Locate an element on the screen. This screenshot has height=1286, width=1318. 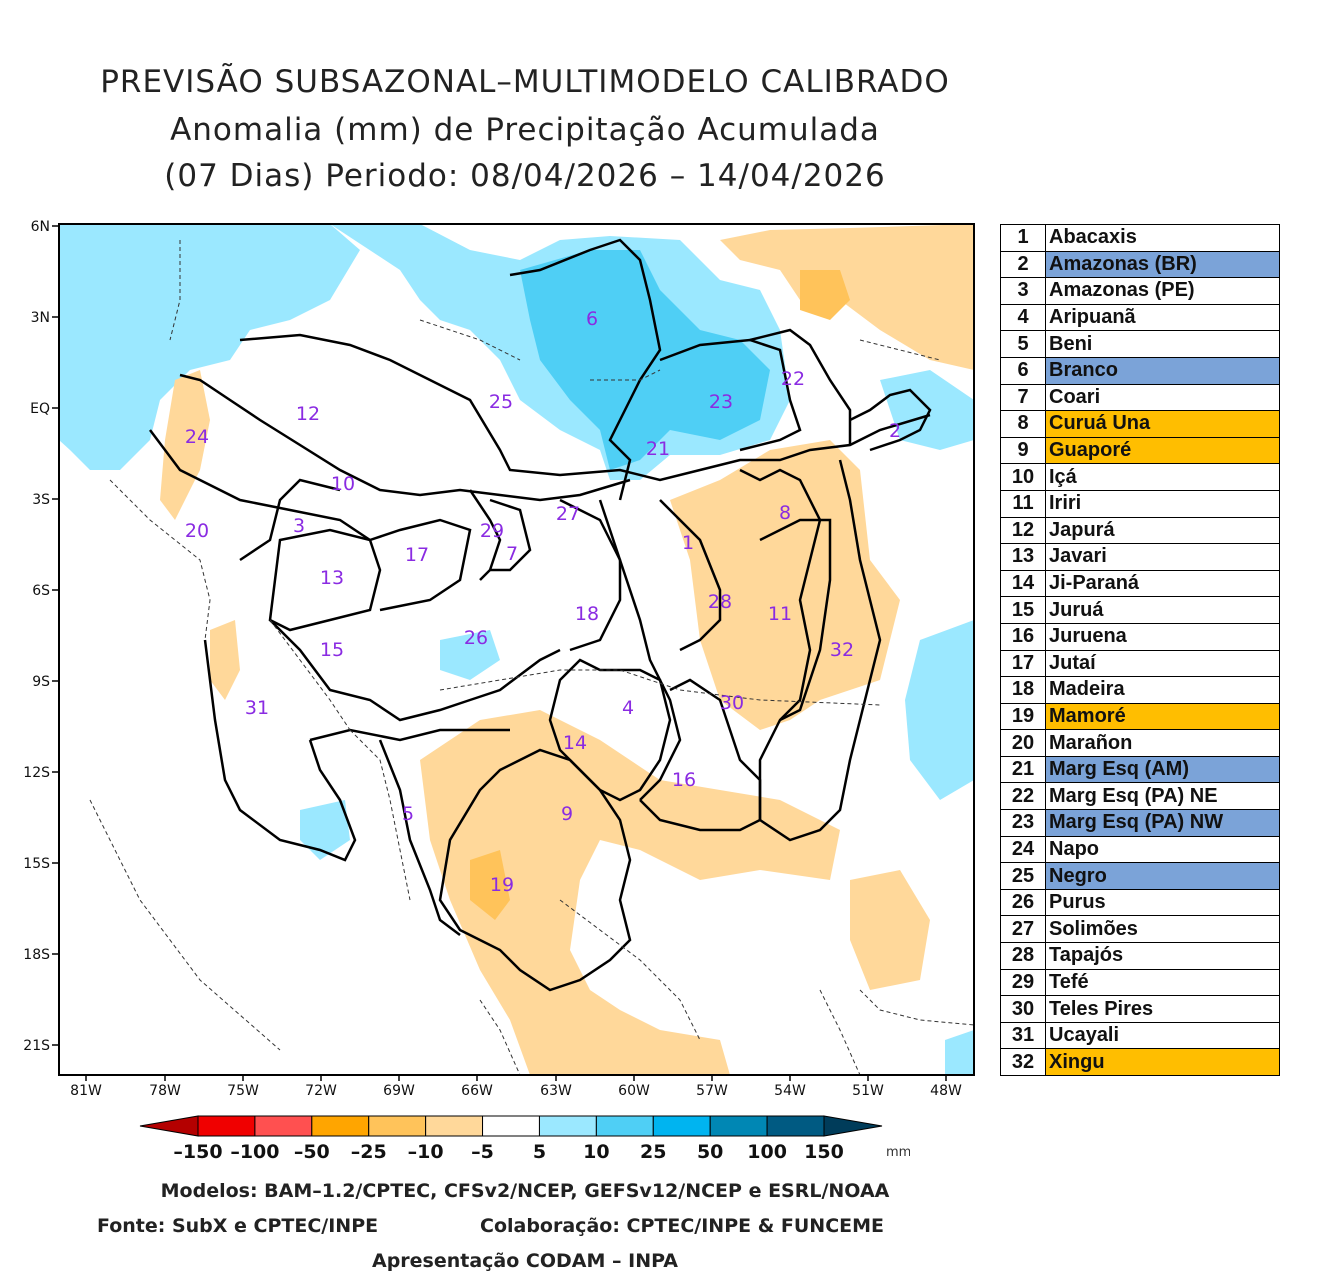
wet-area-northwest is located at coordinates (209, 347).